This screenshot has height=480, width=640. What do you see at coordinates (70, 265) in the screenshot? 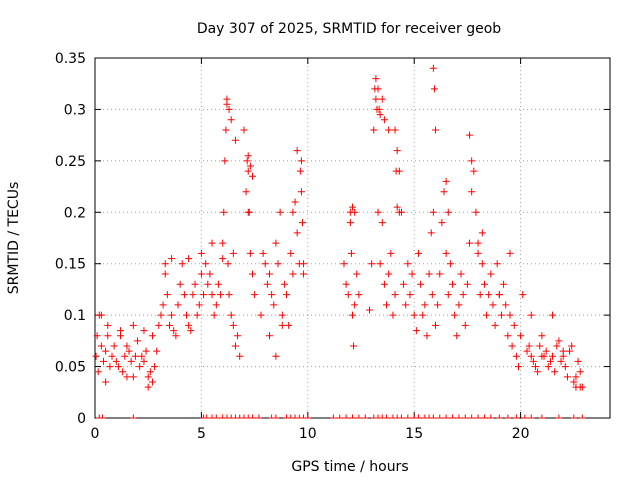
I see `y-tick-label: 0.15` at bounding box center [70, 265].